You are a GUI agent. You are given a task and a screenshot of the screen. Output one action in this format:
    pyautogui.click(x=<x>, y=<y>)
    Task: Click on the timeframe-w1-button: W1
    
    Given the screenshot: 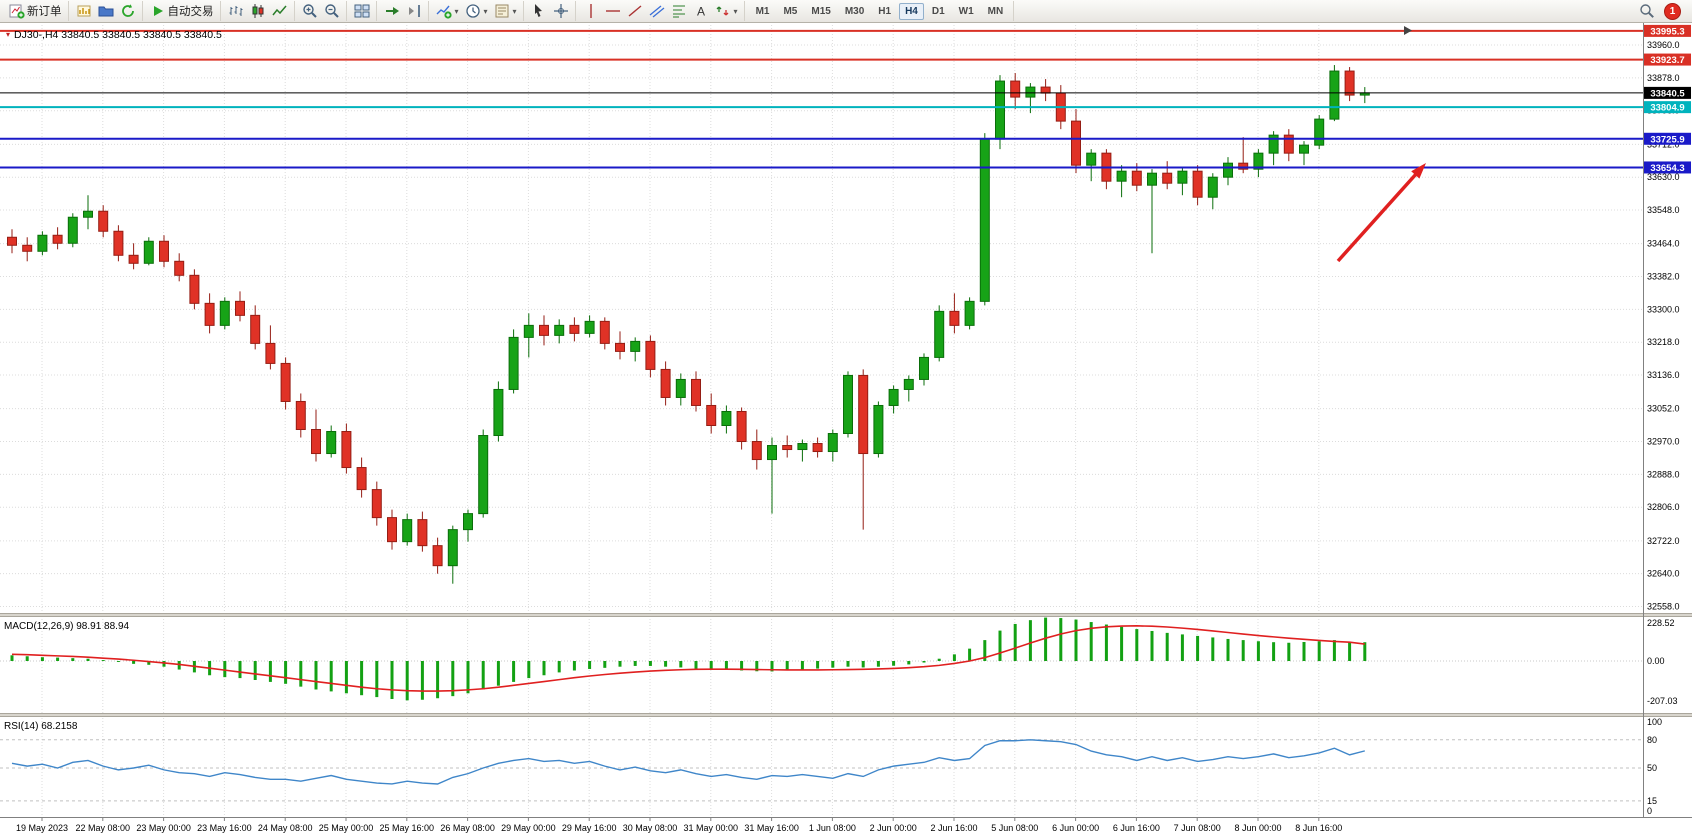 What is the action you would take?
    pyautogui.click(x=966, y=11)
    